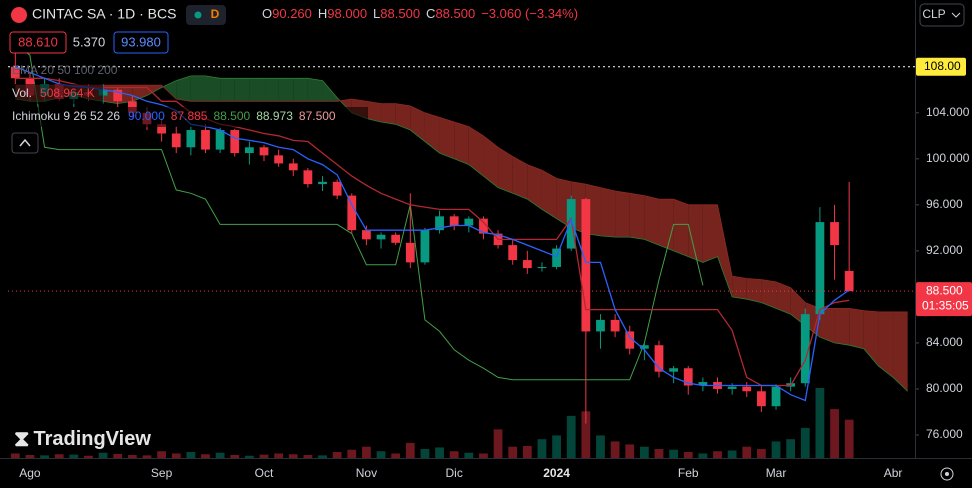  I want to click on alert-label-bg, so click(941, 66).